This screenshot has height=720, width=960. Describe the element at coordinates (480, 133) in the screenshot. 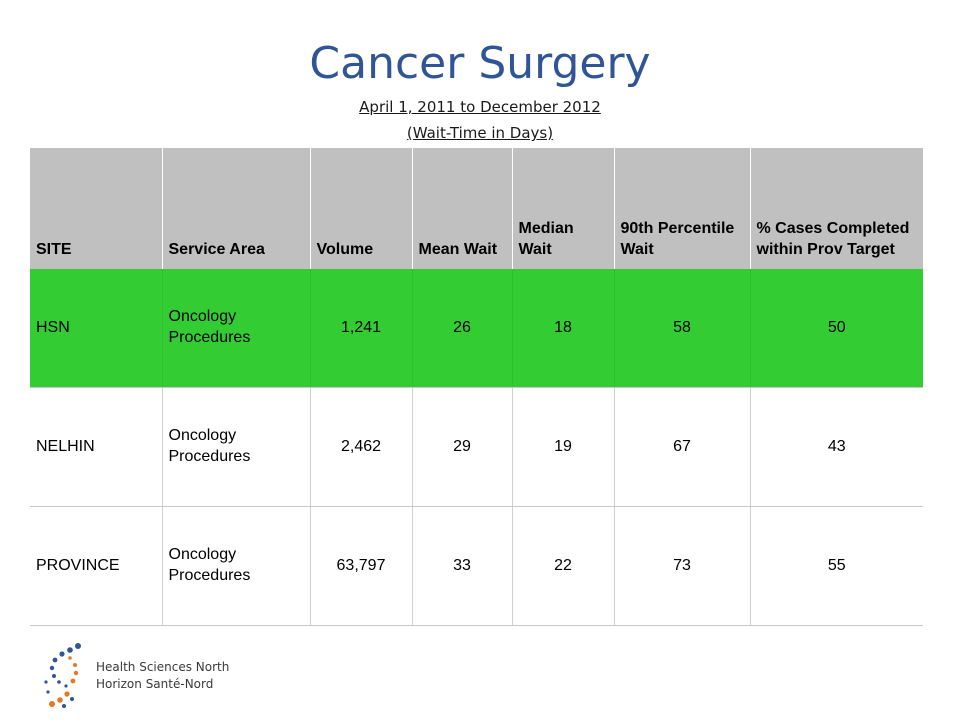

I see `subtitle-units: (Wait-Time in Days)` at that location.